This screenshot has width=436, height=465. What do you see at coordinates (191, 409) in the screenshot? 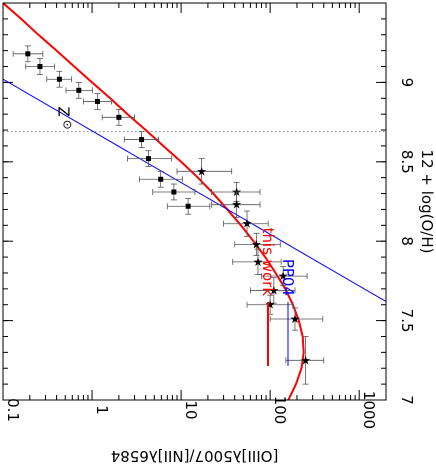
I see `y-tick-label: 10` at bounding box center [191, 409].